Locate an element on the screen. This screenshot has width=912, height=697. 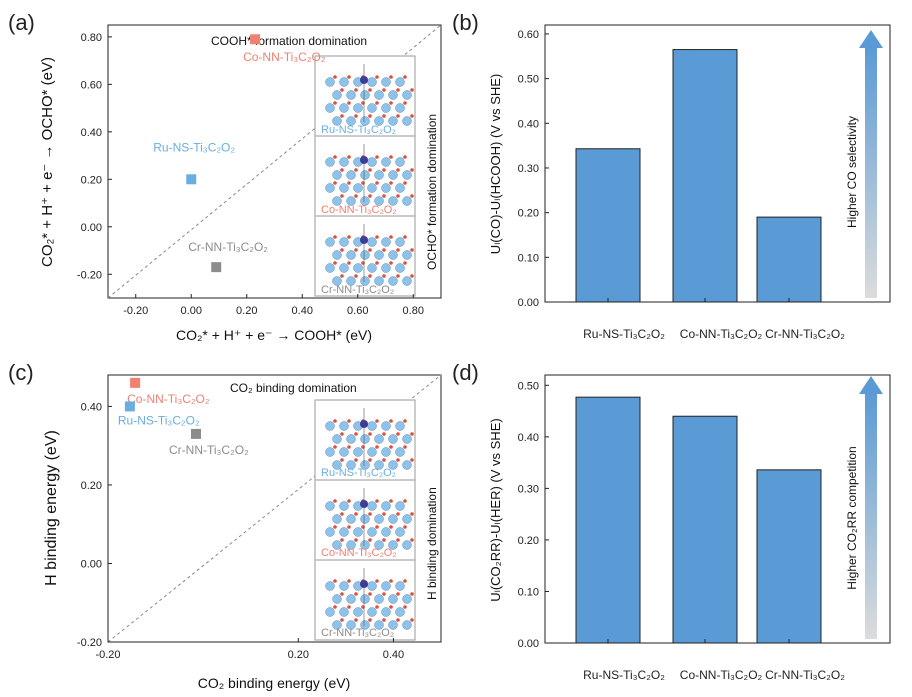
y-tick-label-a: 0.60 is located at coordinates (91, 85).